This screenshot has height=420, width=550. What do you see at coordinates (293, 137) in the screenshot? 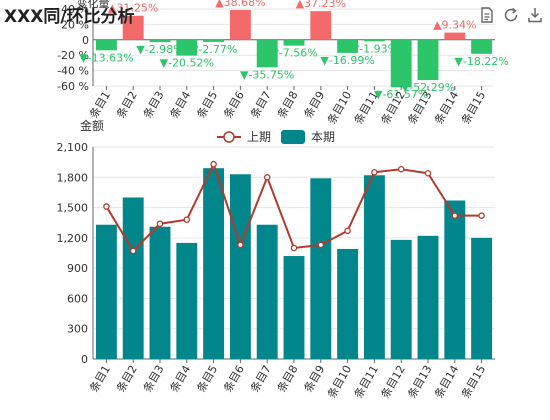
I see `legend-bar-swatch` at bounding box center [293, 137].